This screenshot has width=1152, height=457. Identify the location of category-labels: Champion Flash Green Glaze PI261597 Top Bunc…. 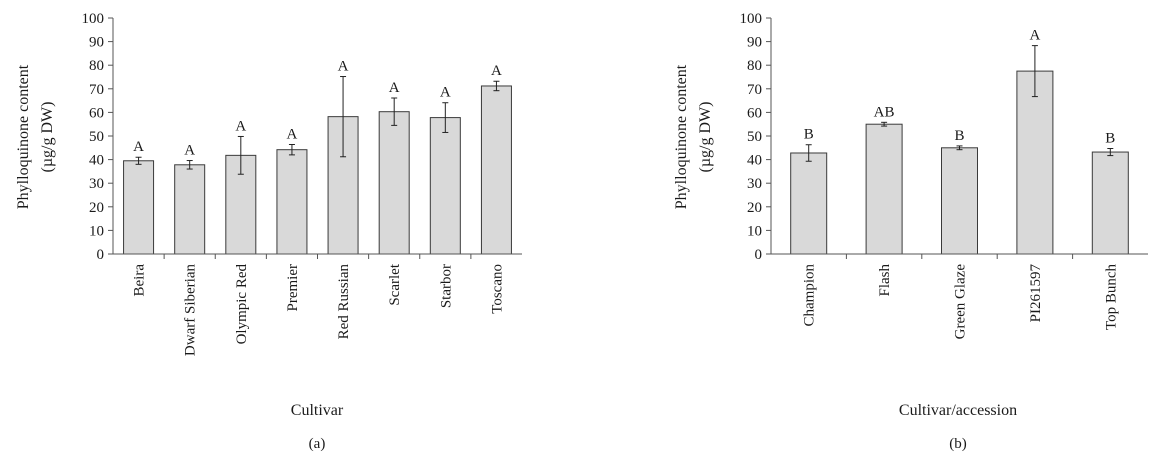
(961, 302).